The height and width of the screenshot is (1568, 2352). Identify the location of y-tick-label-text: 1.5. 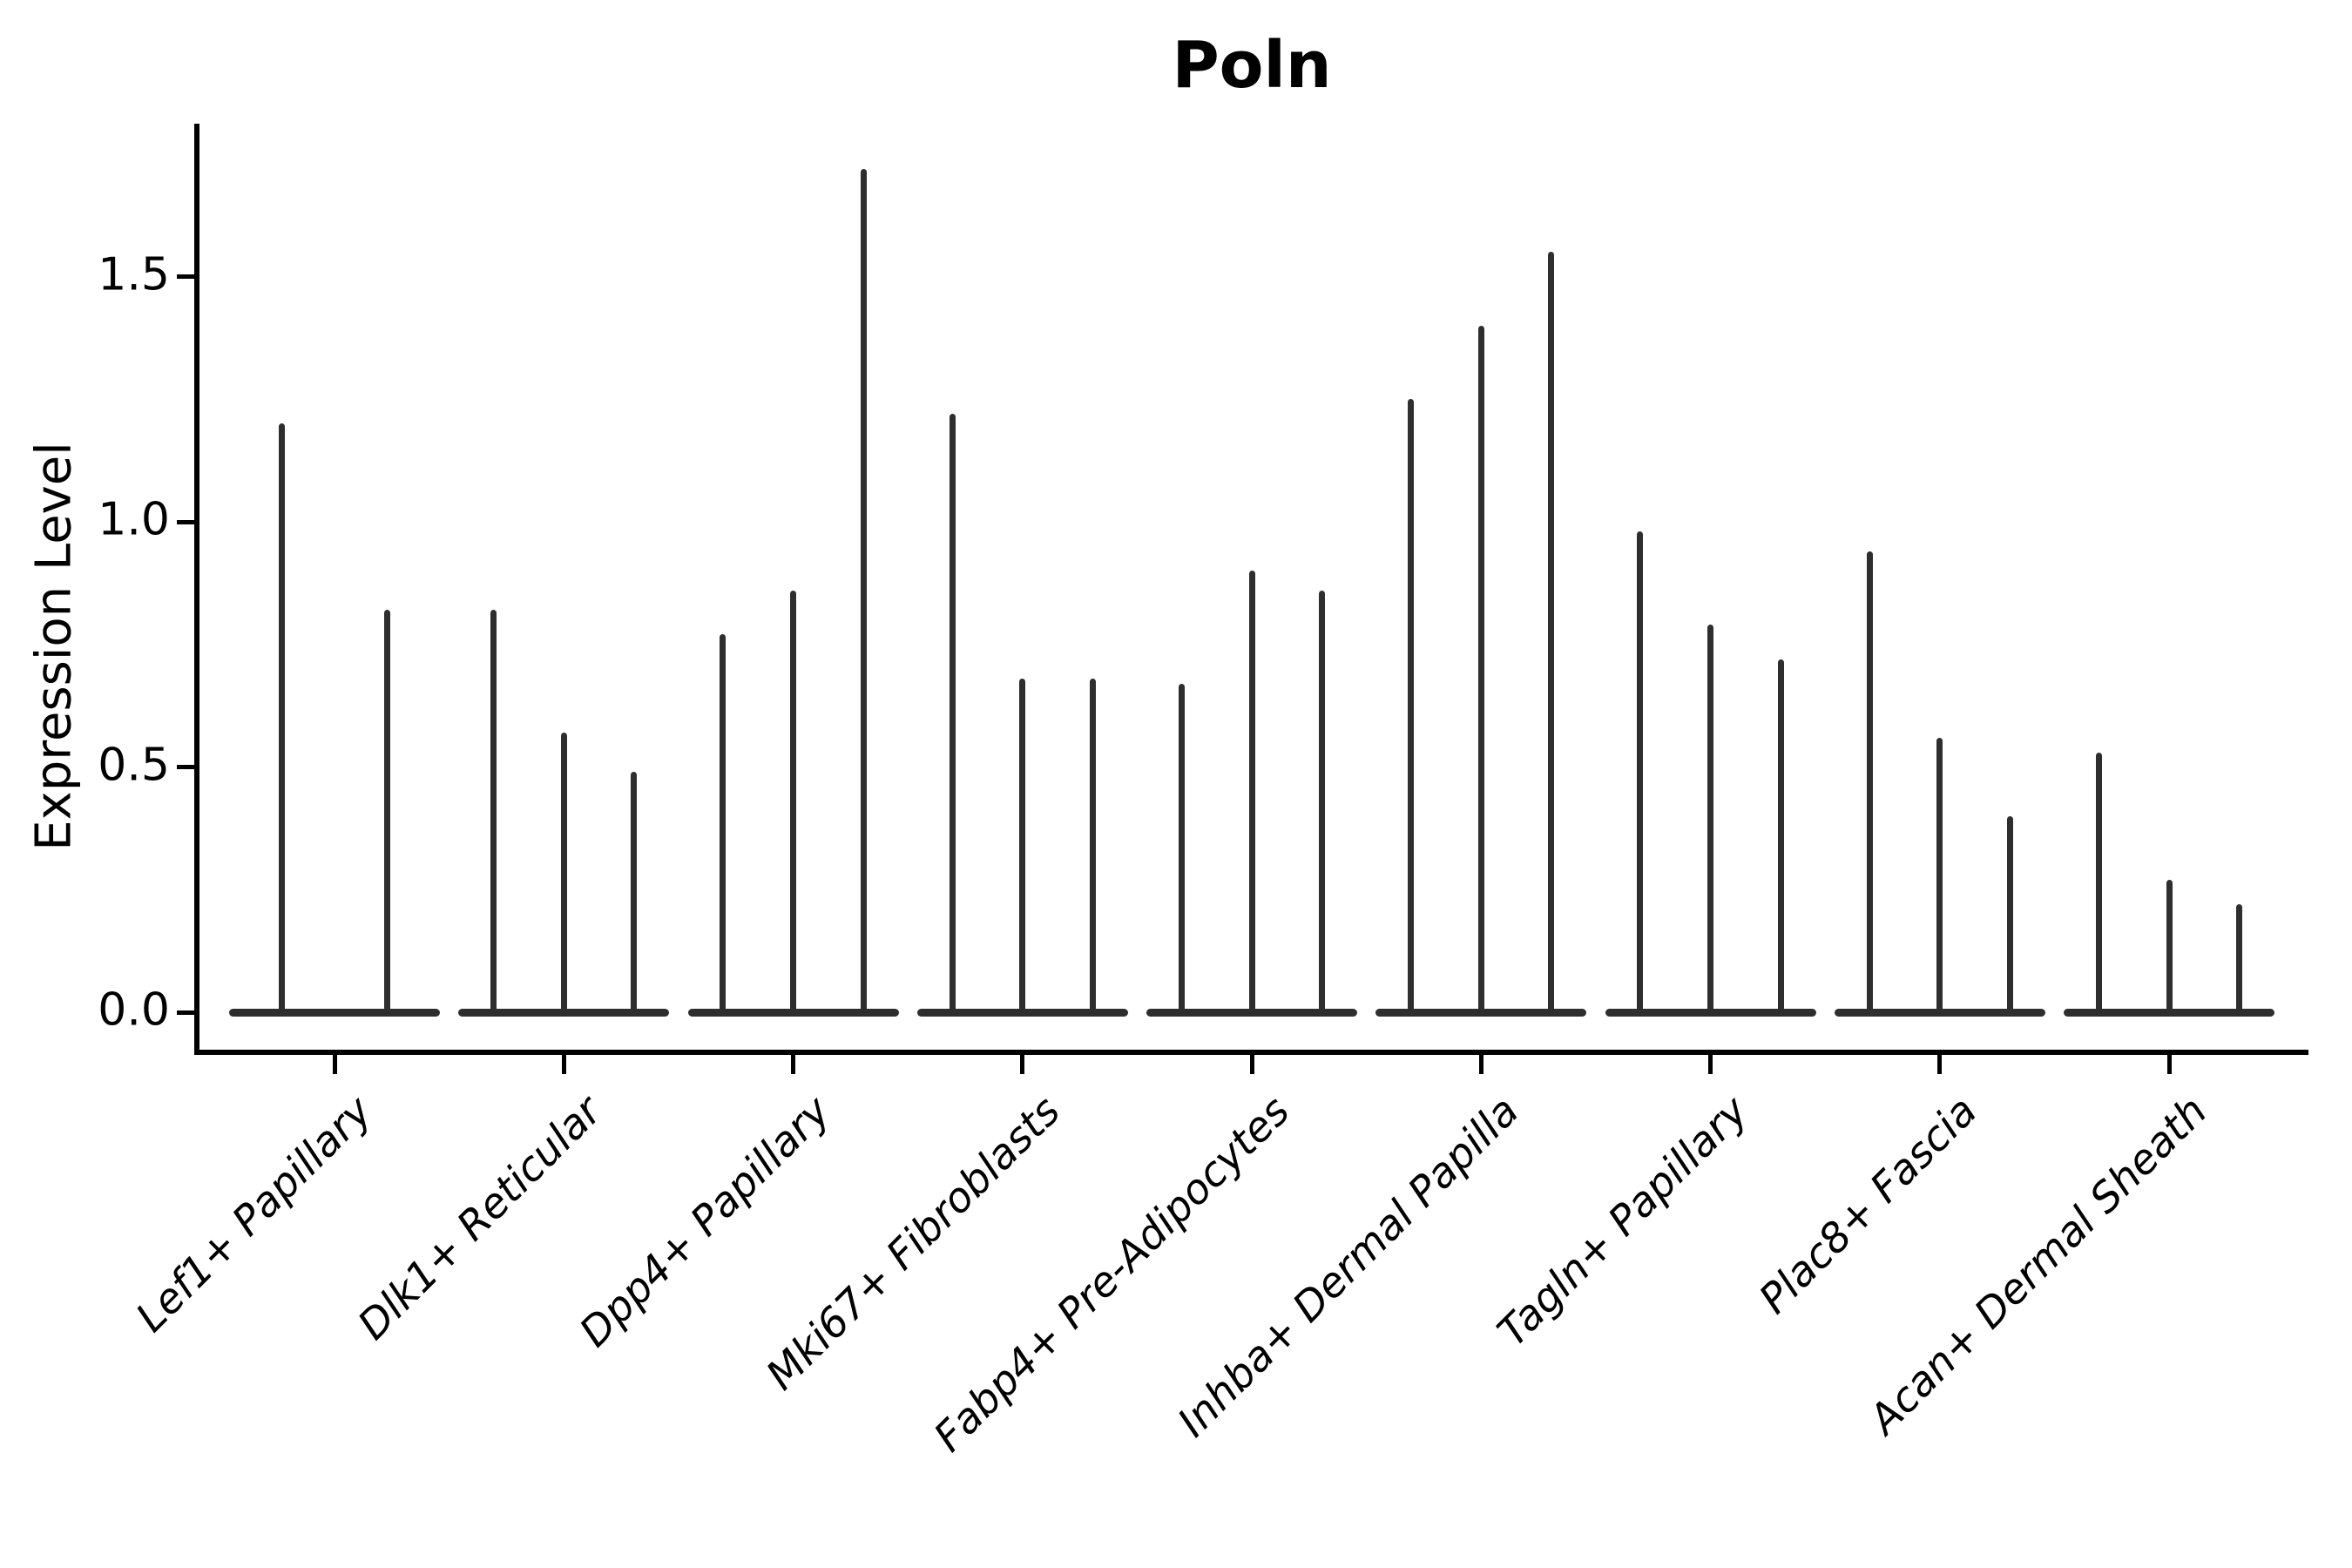
(134, 274).